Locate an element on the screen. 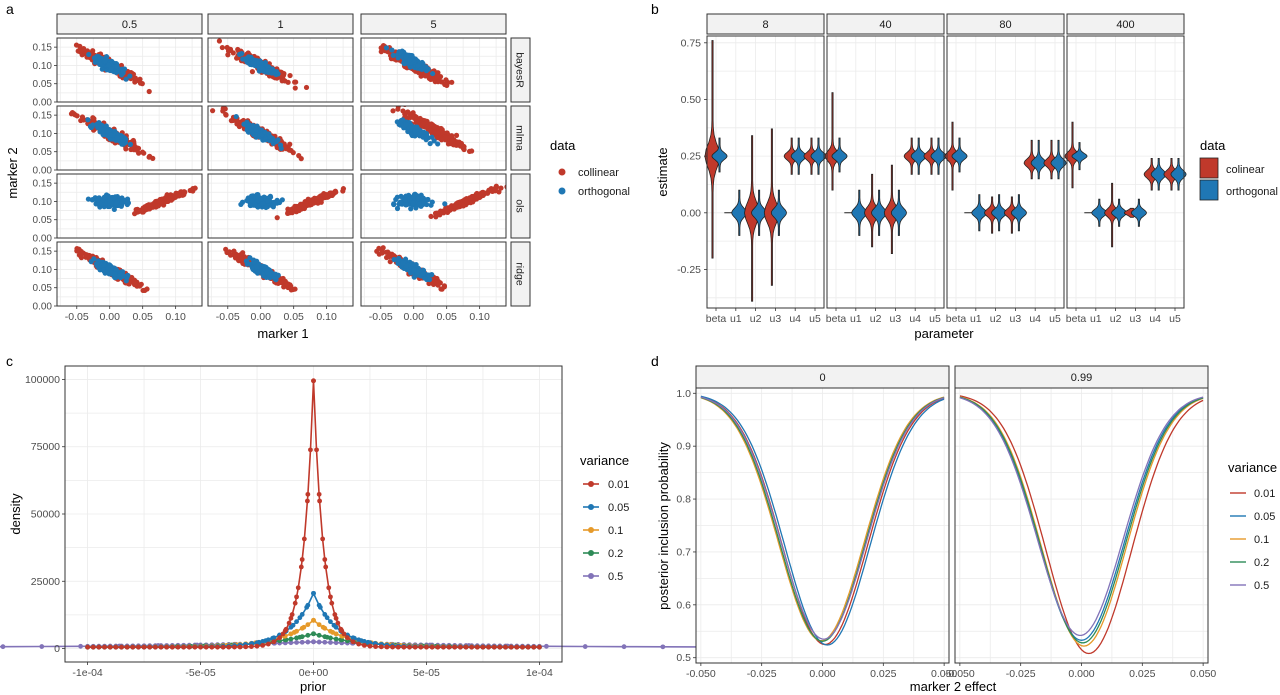 The height and width of the screenshot is (695, 1280). x-tick-label: beta is located at coordinates (836, 319).